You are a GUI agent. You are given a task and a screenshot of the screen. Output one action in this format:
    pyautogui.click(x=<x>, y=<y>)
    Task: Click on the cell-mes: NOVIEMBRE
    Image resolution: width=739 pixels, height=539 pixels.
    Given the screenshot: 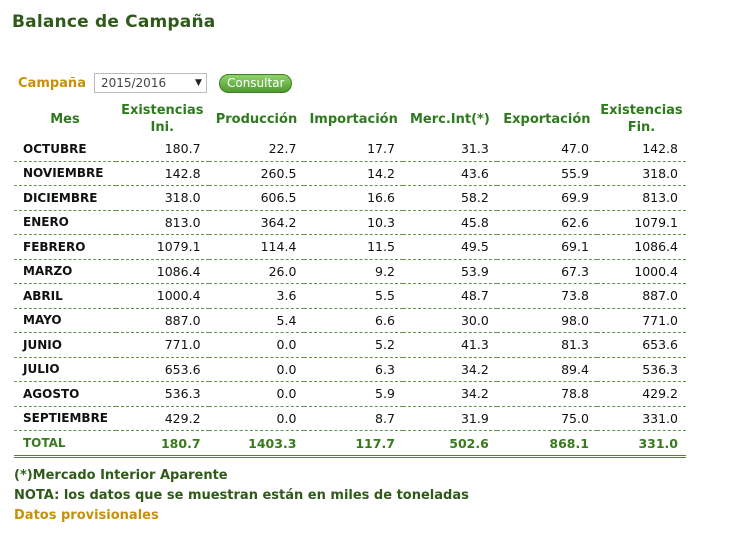 What is the action you would take?
    pyautogui.click(x=65, y=173)
    